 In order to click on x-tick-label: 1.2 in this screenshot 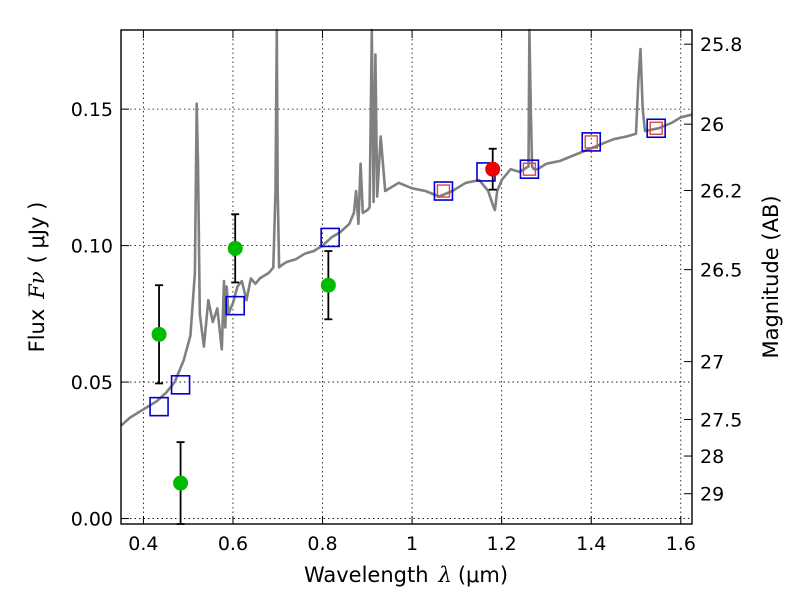, I will do `click(502, 544)`.